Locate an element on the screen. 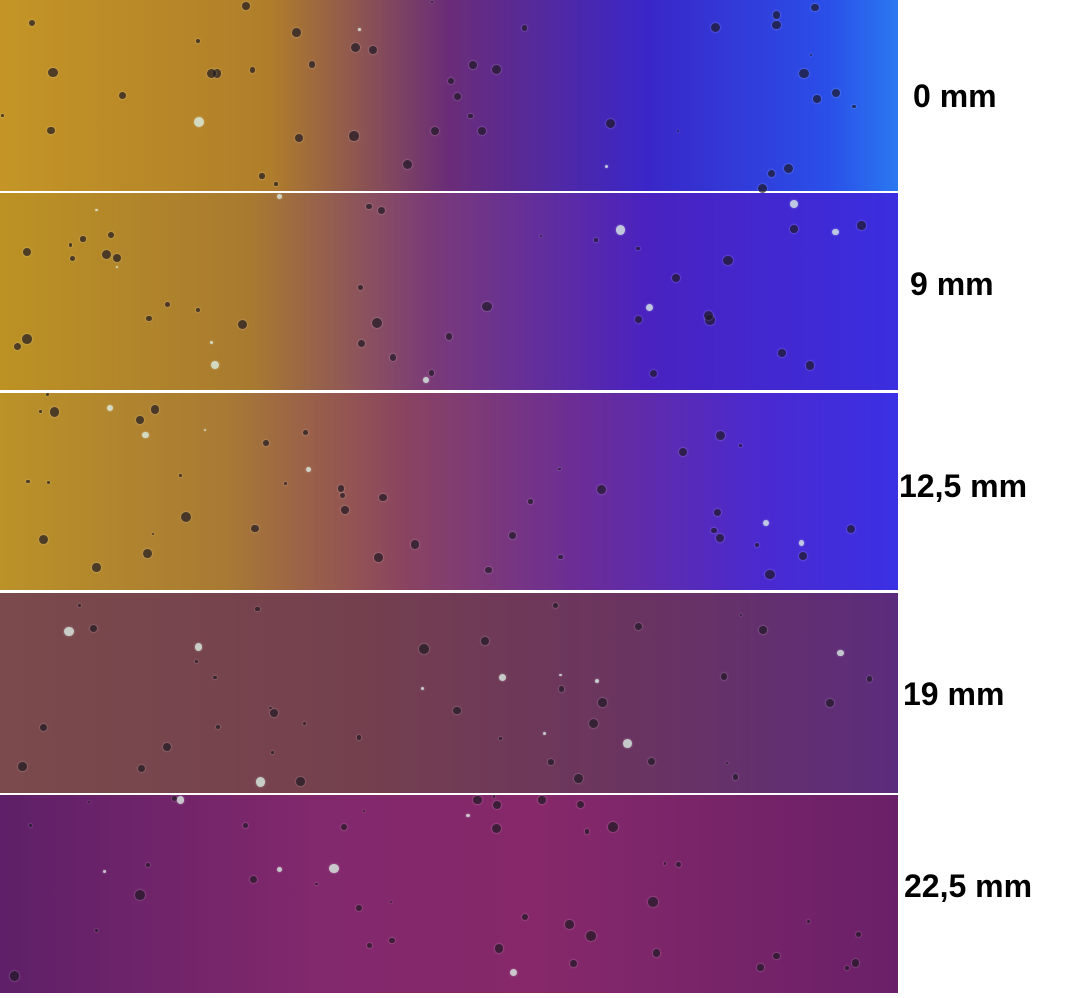  panel-label: 0 mm is located at coordinates (955, 96).